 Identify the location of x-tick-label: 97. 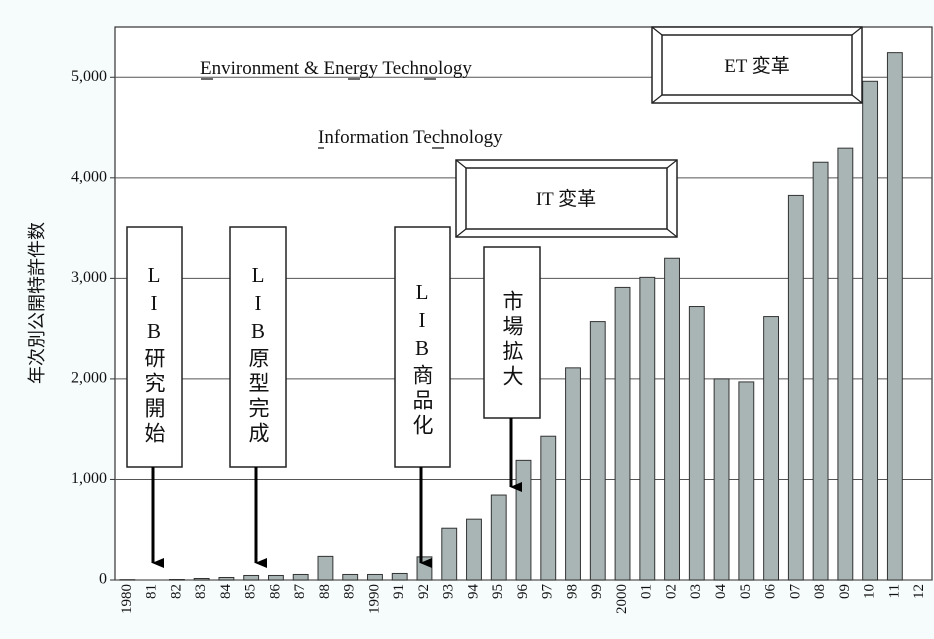
(548, 592).